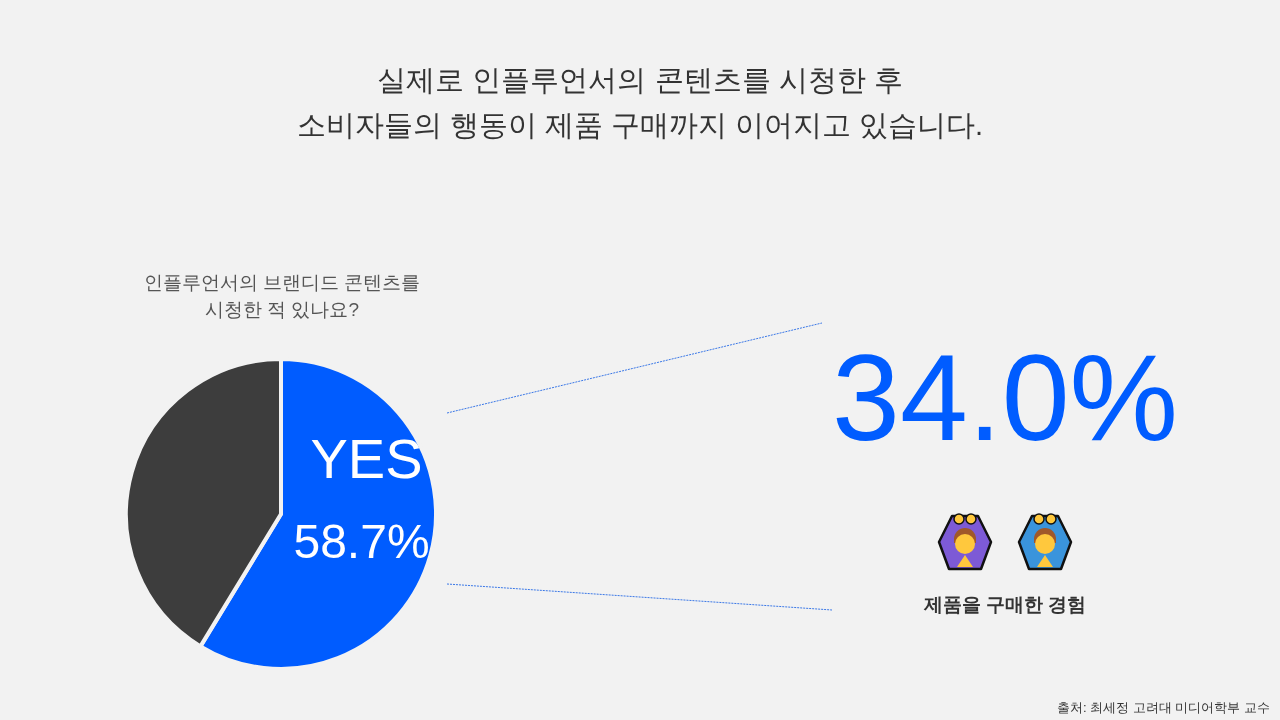 The image size is (1280, 720). Describe the element at coordinates (282, 296) in the screenshot. I see `chart-subtitle: 인플루언서의 브랜디드 콘텐츠를 시청한 적 있나요?` at that location.